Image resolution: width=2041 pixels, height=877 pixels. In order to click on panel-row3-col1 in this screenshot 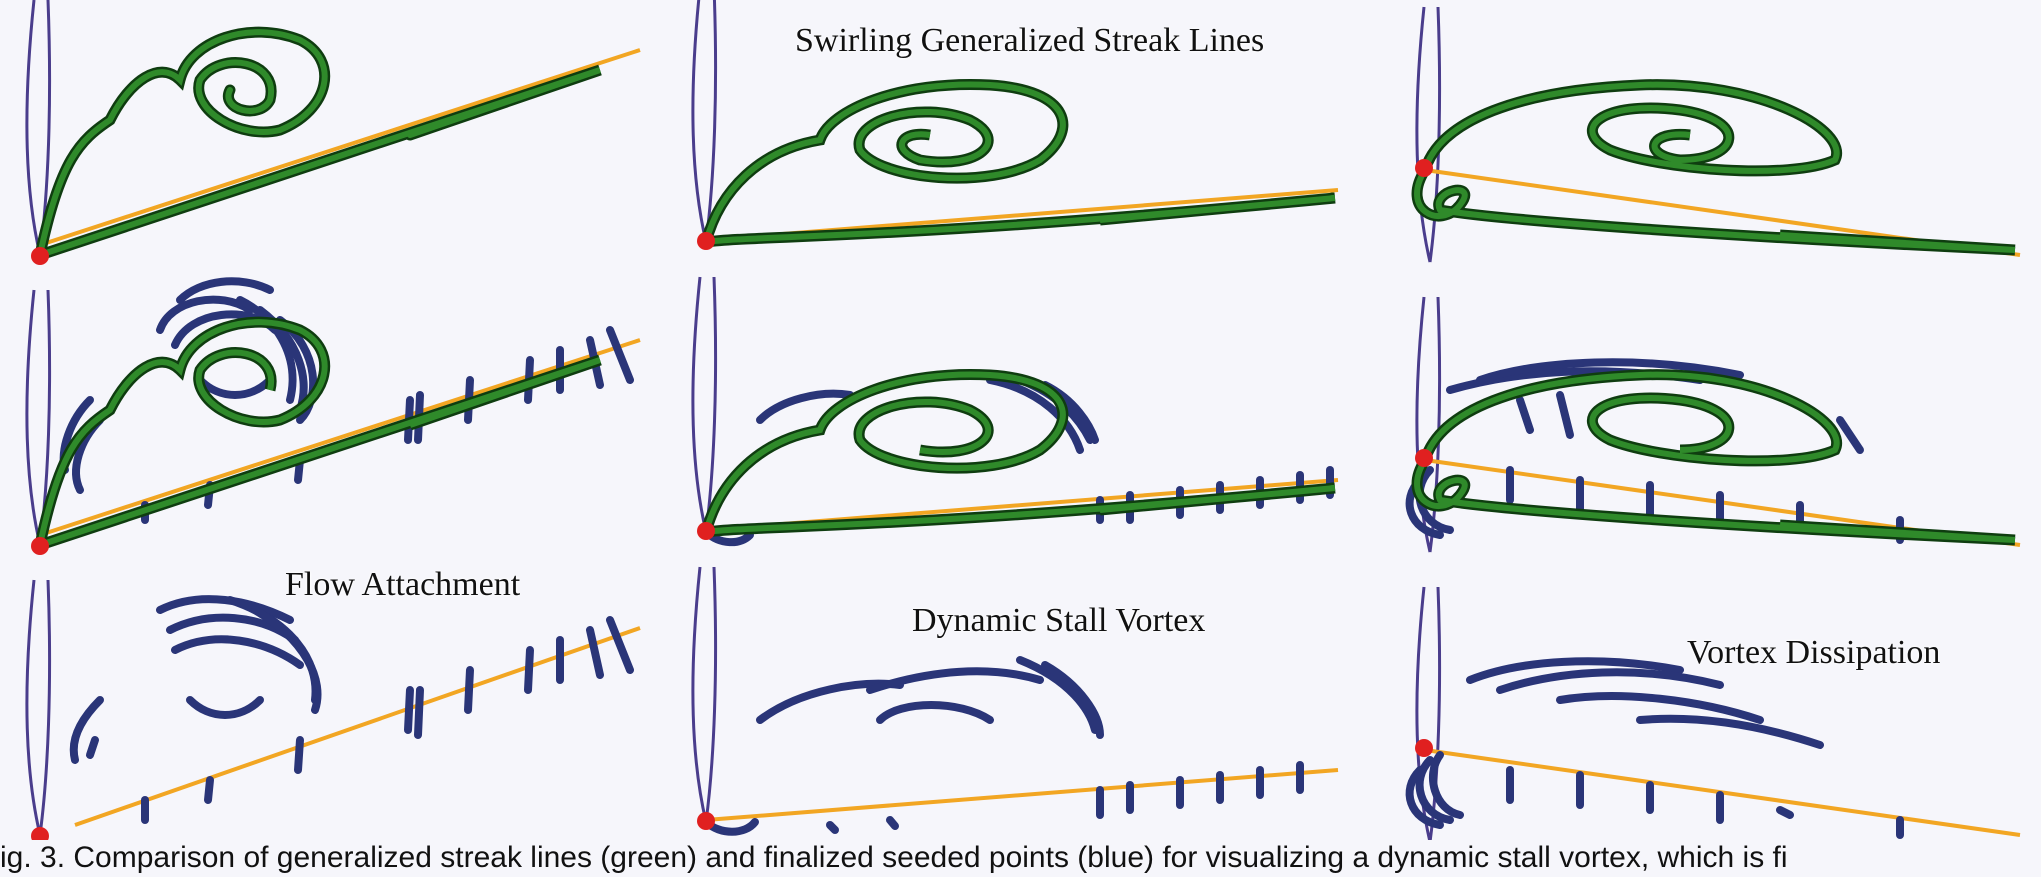, I will do `click(333, 709)`.